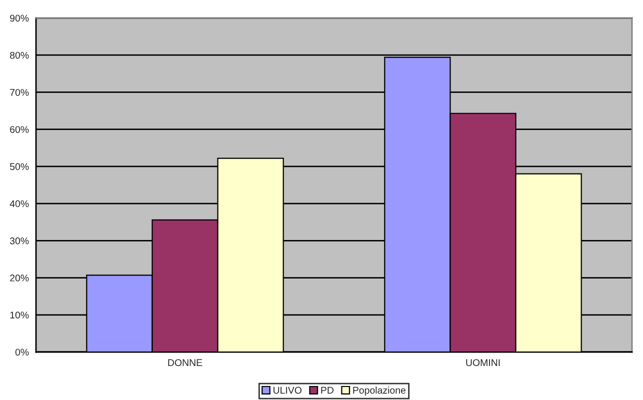 The width and height of the screenshot is (643, 400). I want to click on y-tick-label: 60%, so click(19, 129).